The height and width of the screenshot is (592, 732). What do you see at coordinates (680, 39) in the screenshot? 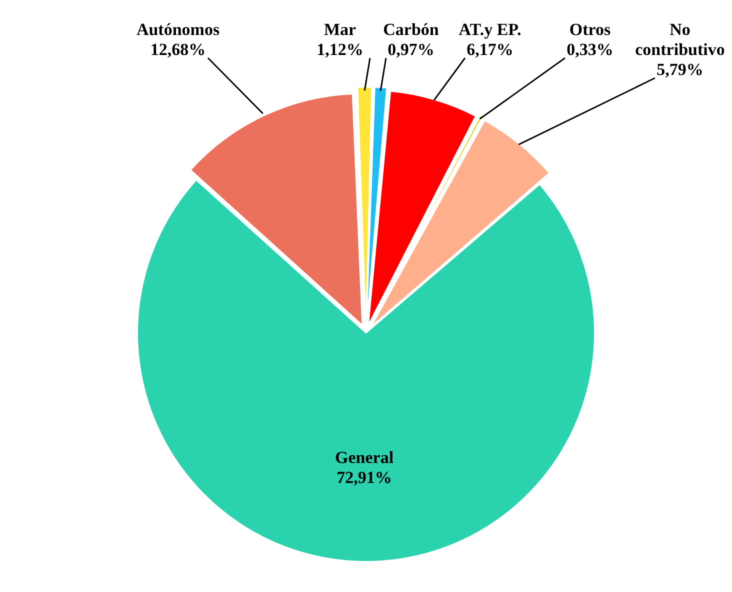
I see `slice-label: No contributivo` at bounding box center [680, 39].